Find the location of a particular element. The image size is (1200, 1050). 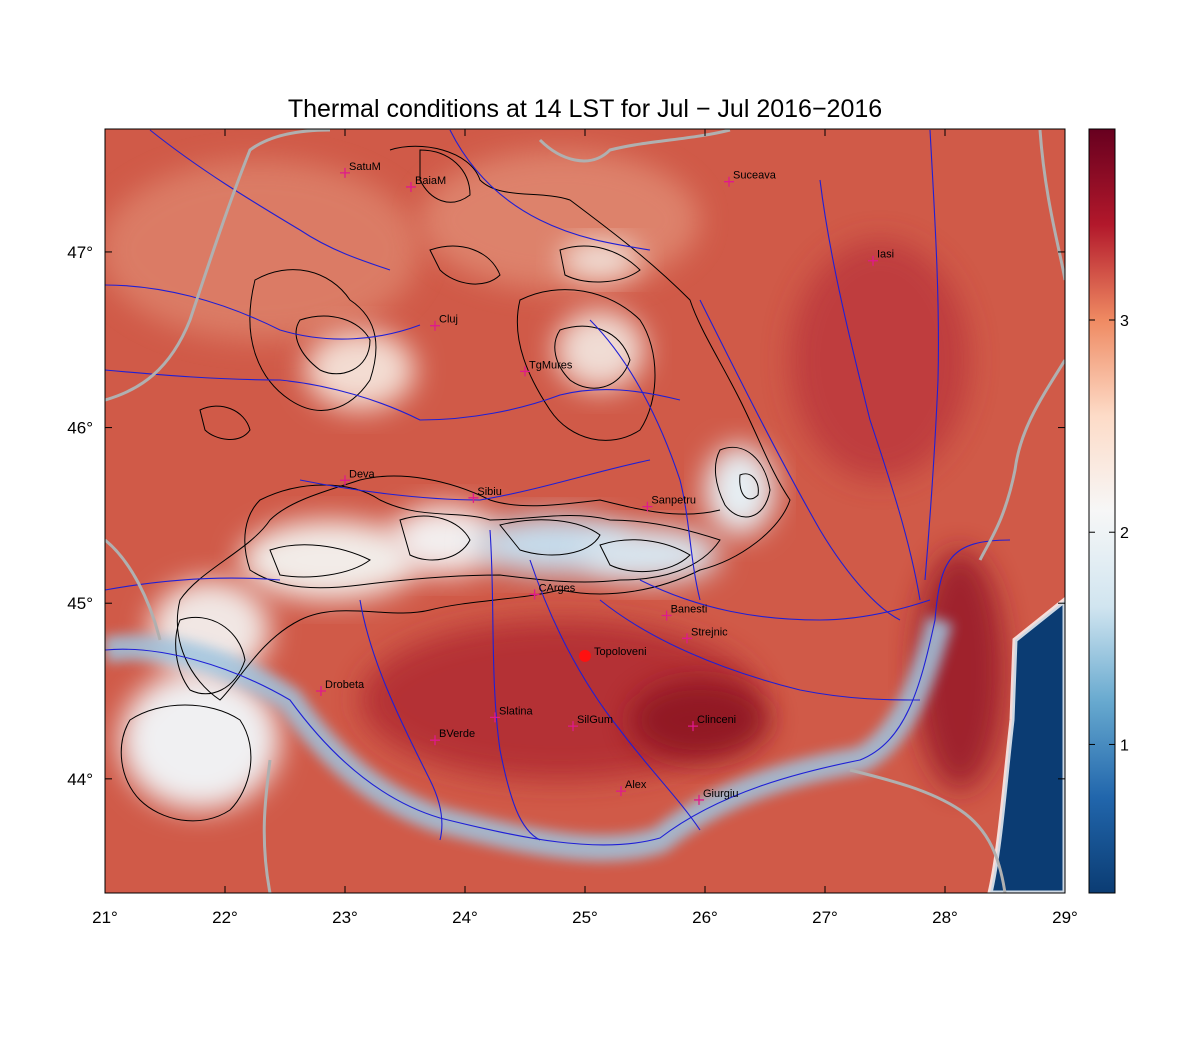

city-iasi: Iasi is located at coordinates (881, 257).